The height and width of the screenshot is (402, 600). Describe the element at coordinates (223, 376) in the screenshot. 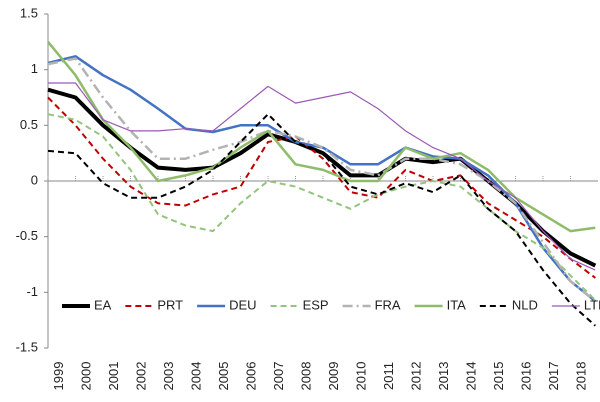

I see `x-tick-label: 2005` at that location.